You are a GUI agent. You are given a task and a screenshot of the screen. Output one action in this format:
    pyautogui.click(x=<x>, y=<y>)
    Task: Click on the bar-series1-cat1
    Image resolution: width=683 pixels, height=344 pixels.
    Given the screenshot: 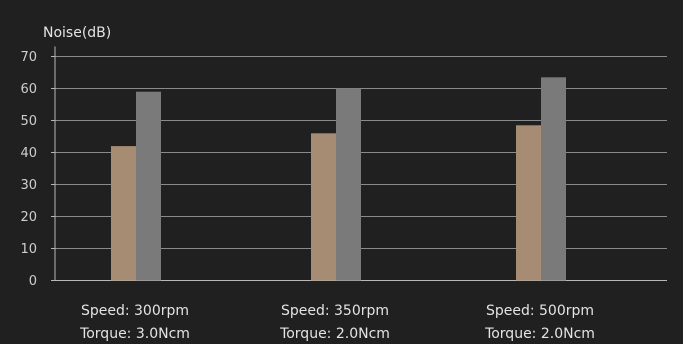 What is the action you would take?
    pyautogui.click(x=123, y=213)
    